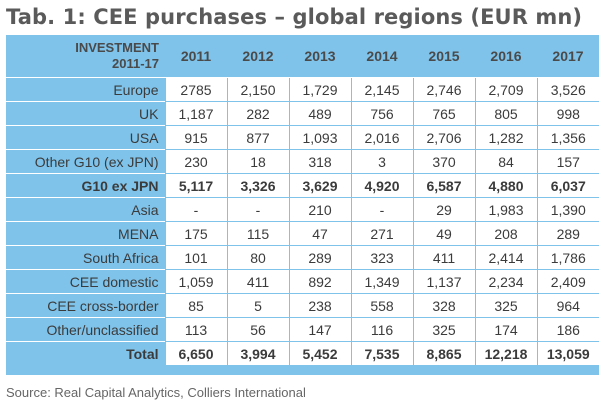 This screenshot has width=605, height=407. Describe the element at coordinates (443, 89) in the screenshot. I see `table-cell: 2,746` at that location.